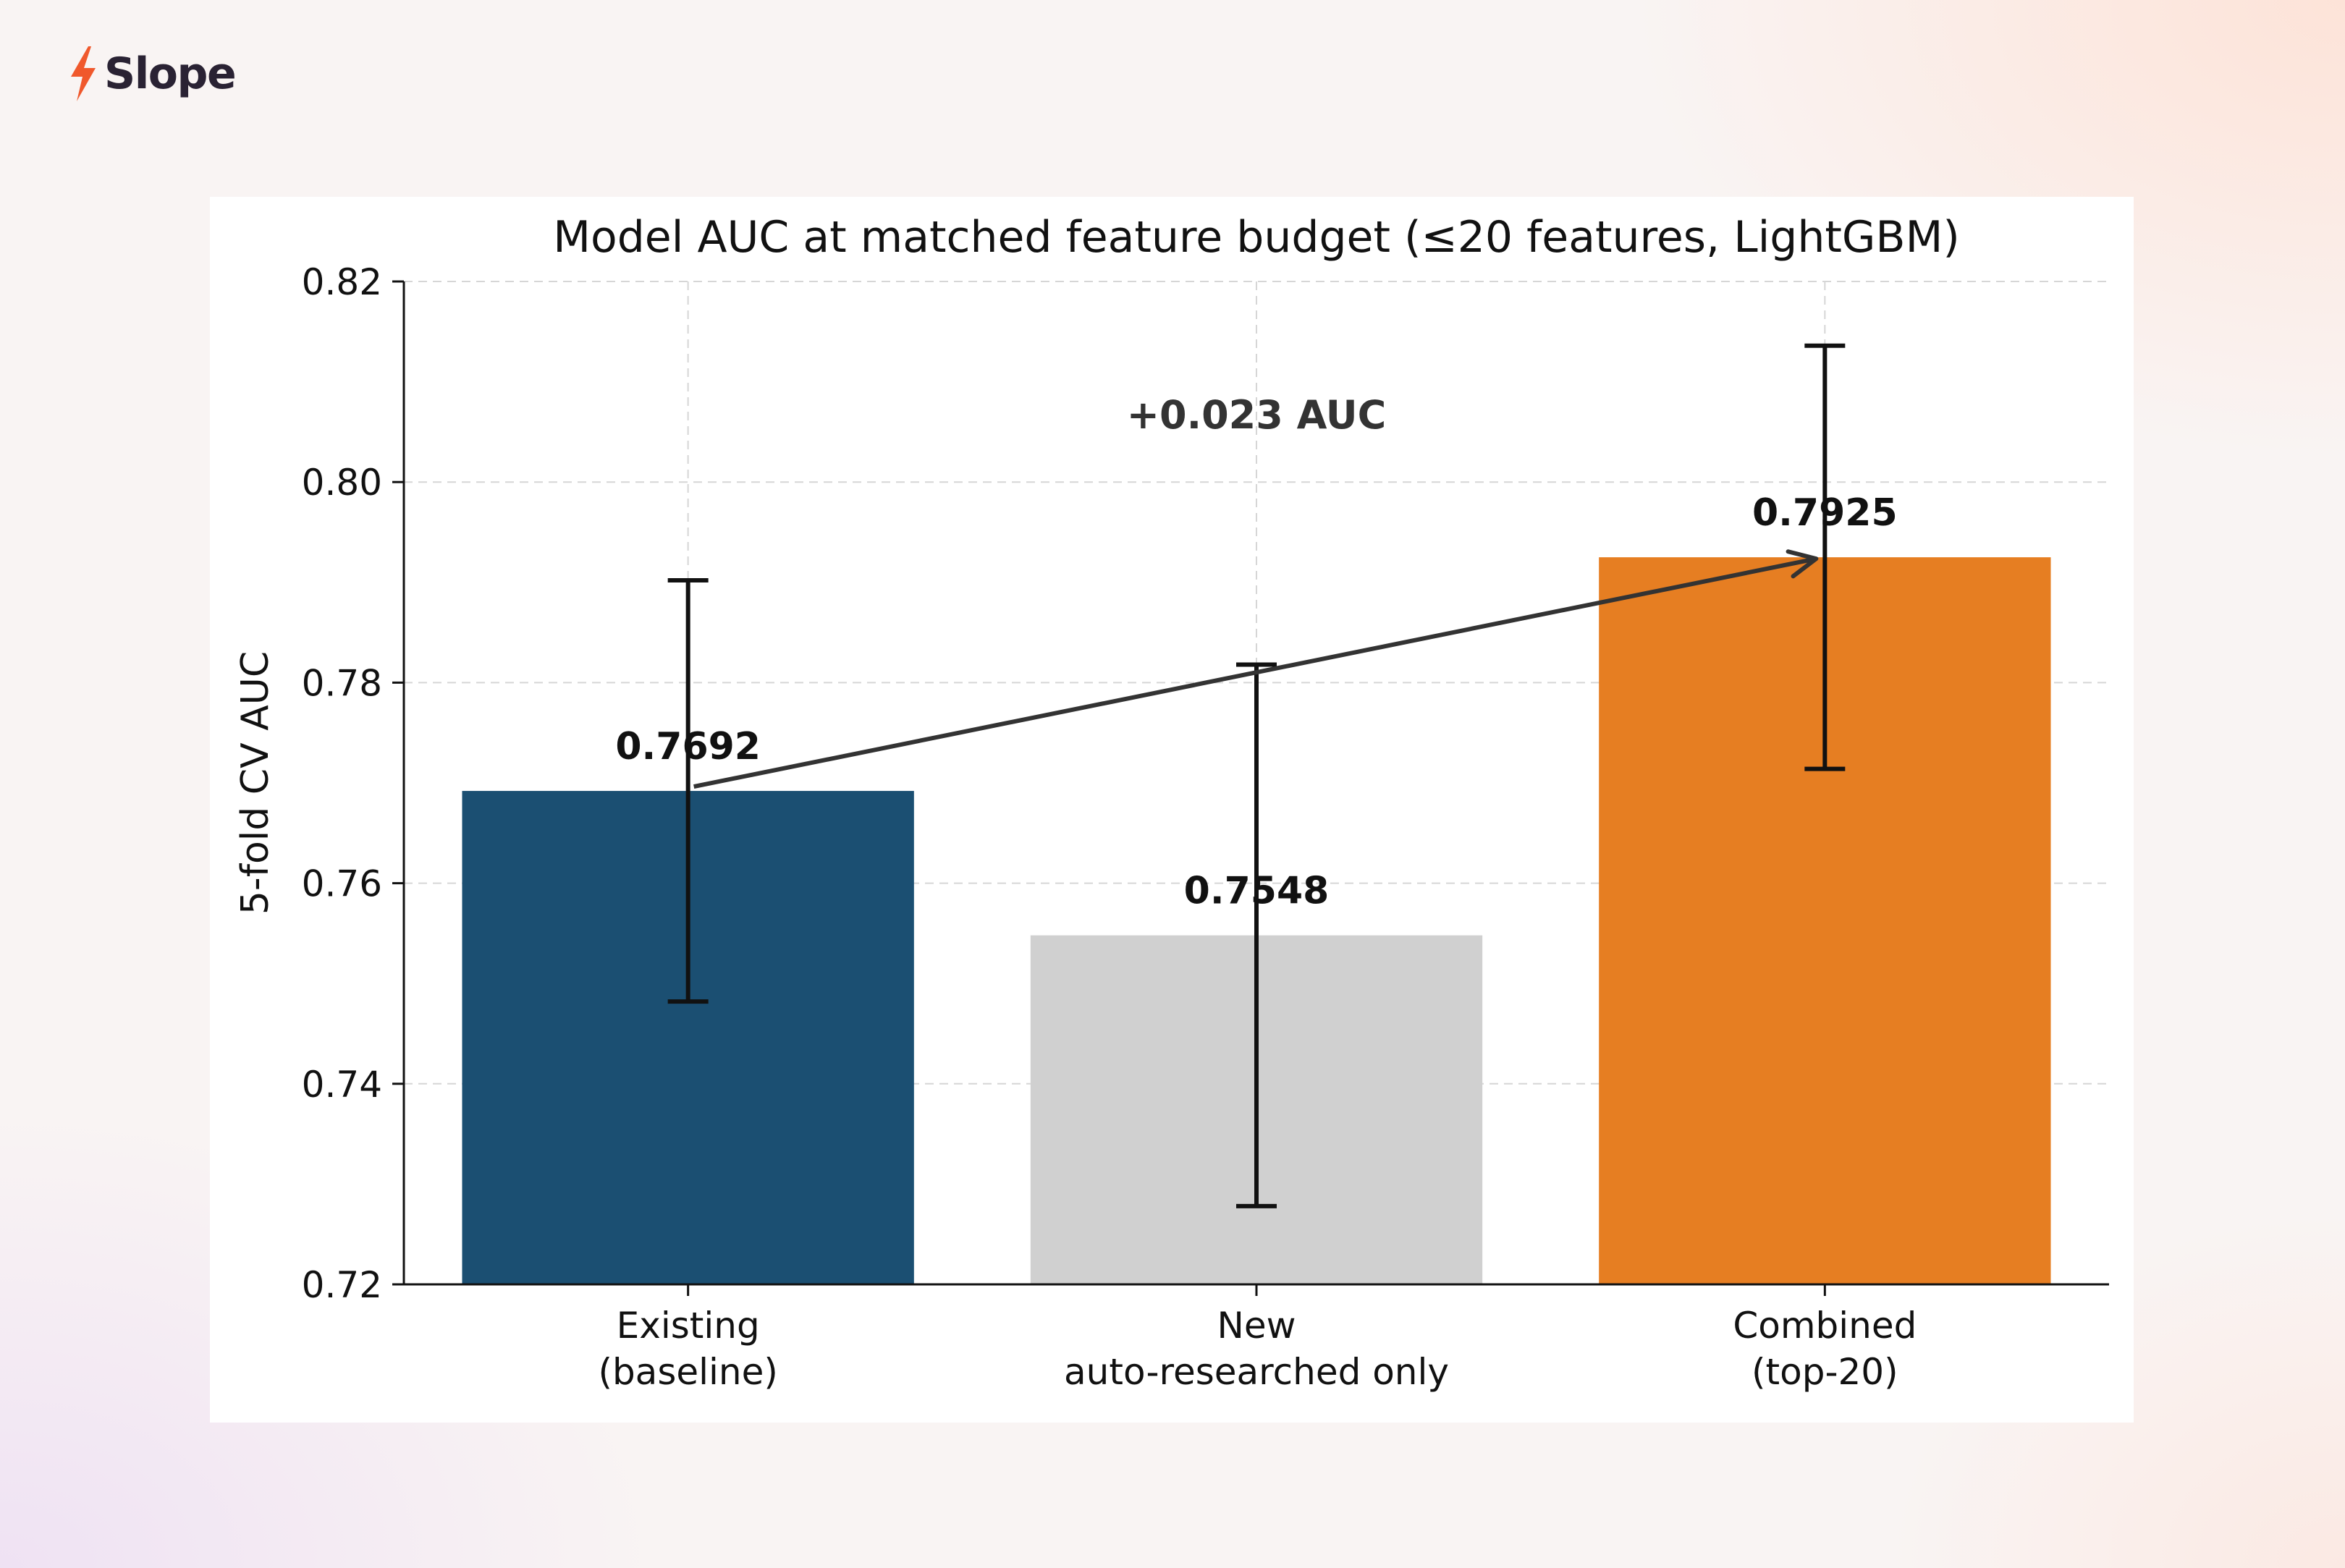  What do you see at coordinates (1256, 415) in the screenshot?
I see `annotation-label: +0.023 AUC` at bounding box center [1256, 415].